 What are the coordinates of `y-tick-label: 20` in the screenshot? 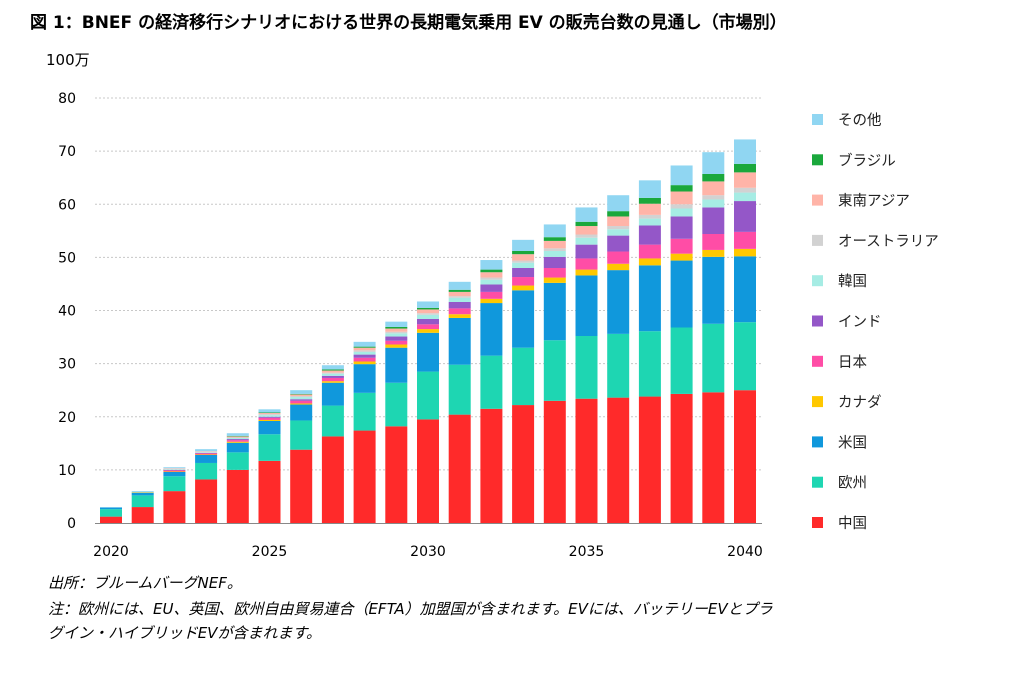 It's located at (67, 418).